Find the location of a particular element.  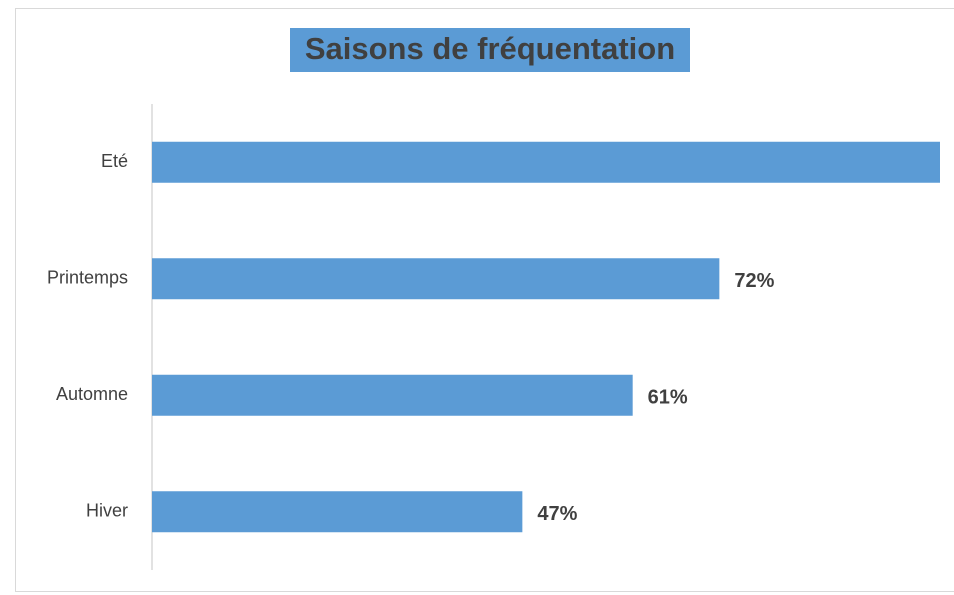

data-label: 47% is located at coordinates (557, 514).